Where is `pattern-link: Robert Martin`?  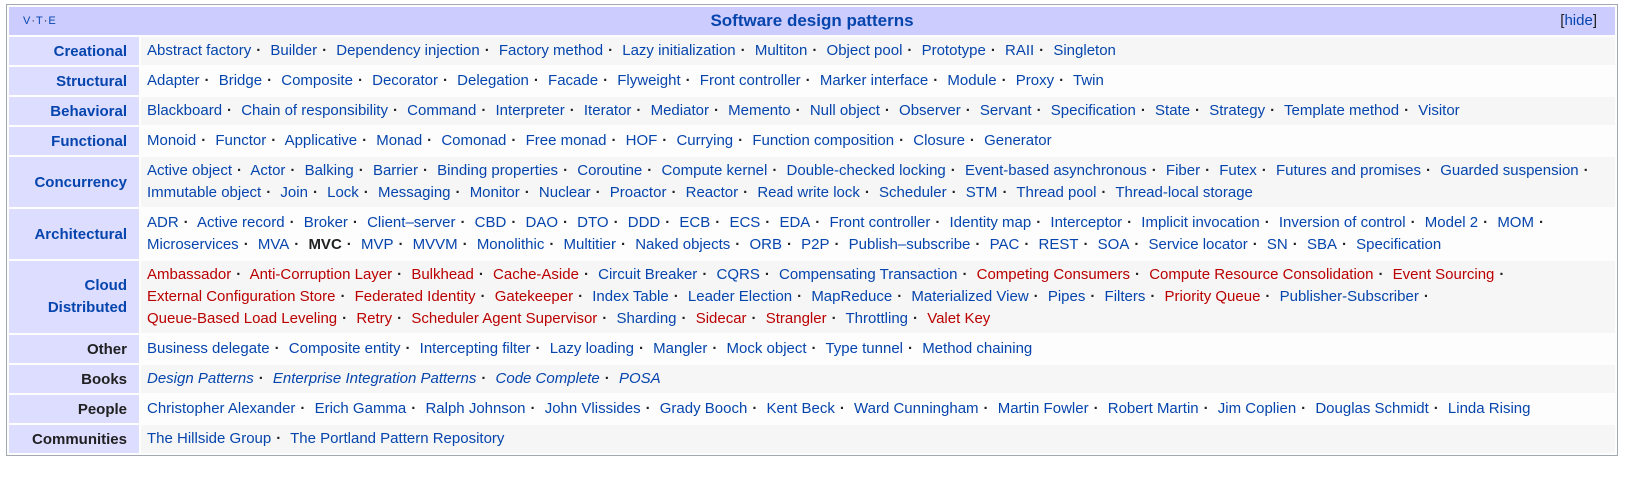
pattern-link: Robert Martin is located at coordinates (1153, 408).